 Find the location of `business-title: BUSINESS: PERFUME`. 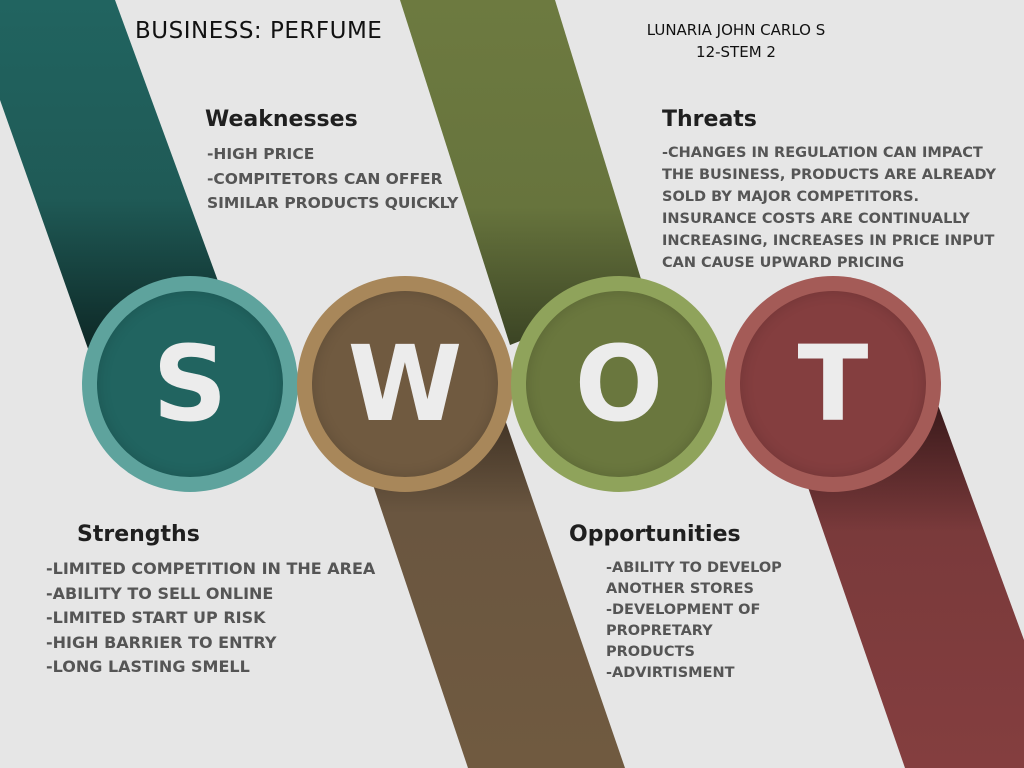

business-title: BUSINESS: PERFUME is located at coordinates (259, 31).